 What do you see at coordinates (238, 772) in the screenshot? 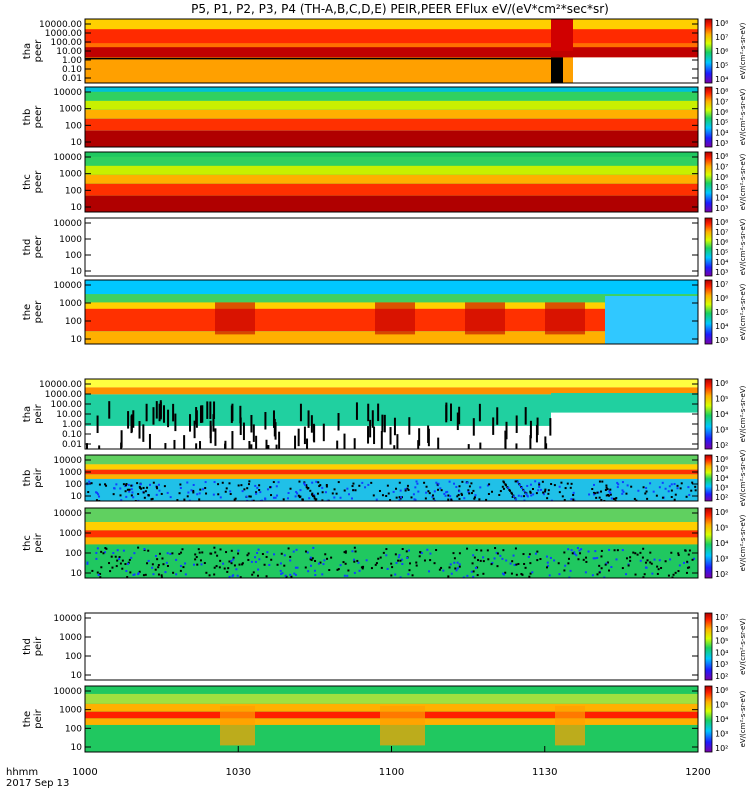
I see `x-tick-label: 1030` at bounding box center [238, 772].